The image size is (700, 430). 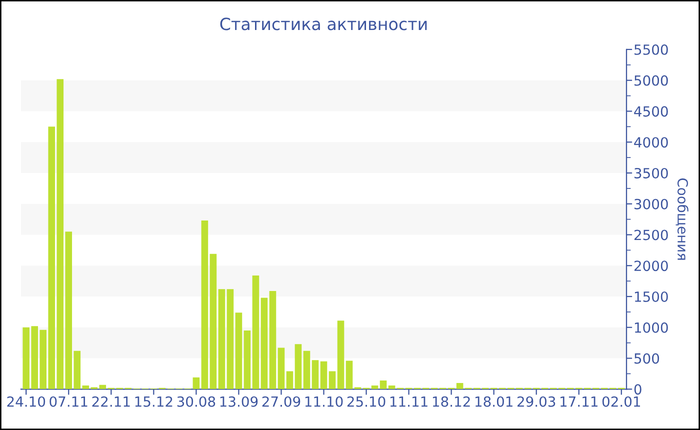 I want to click on x-tick-label: 11.11, so click(x=409, y=401).